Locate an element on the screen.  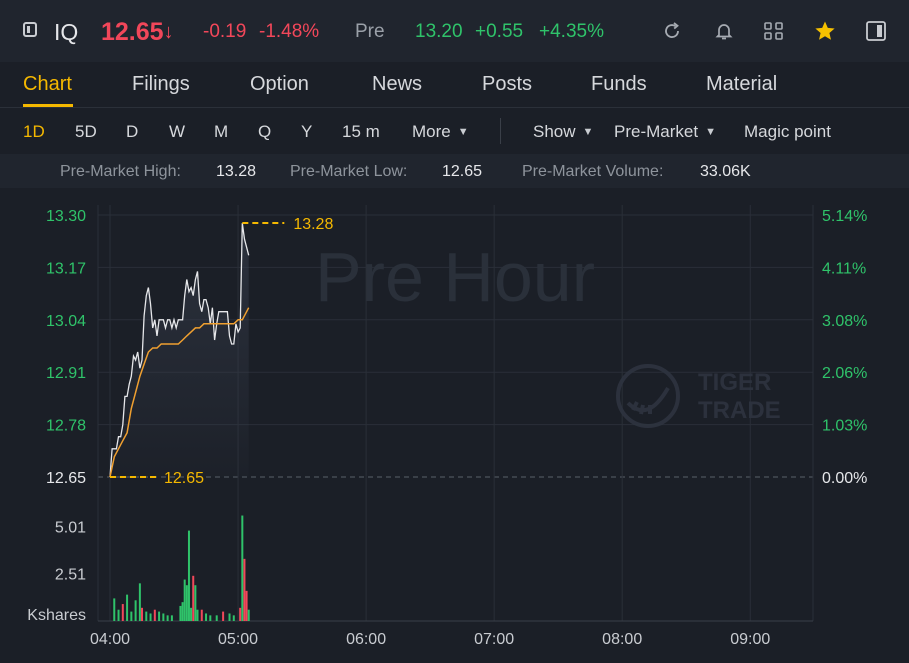
pre-market-price: 13.20 is located at coordinates (439, 31).